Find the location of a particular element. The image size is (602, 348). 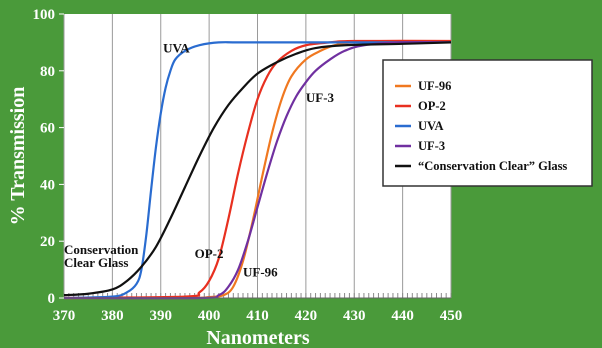

x-axis-title: Nanometers is located at coordinates (258, 337).